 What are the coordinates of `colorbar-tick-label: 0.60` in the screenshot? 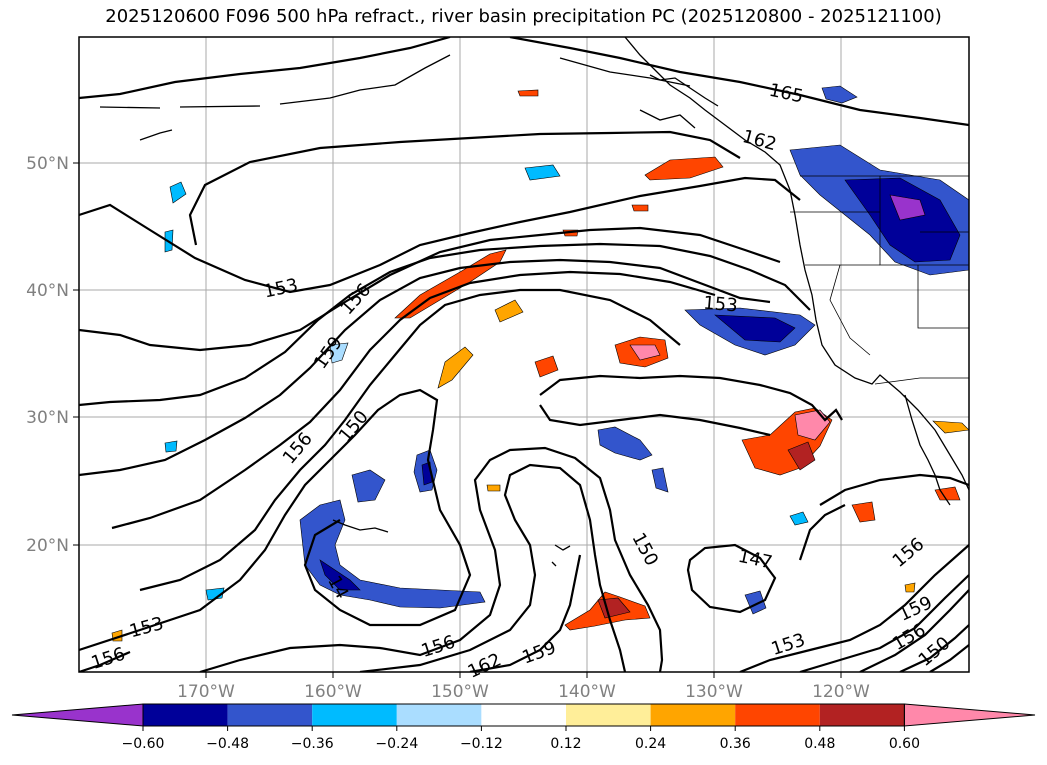 It's located at (904, 744).